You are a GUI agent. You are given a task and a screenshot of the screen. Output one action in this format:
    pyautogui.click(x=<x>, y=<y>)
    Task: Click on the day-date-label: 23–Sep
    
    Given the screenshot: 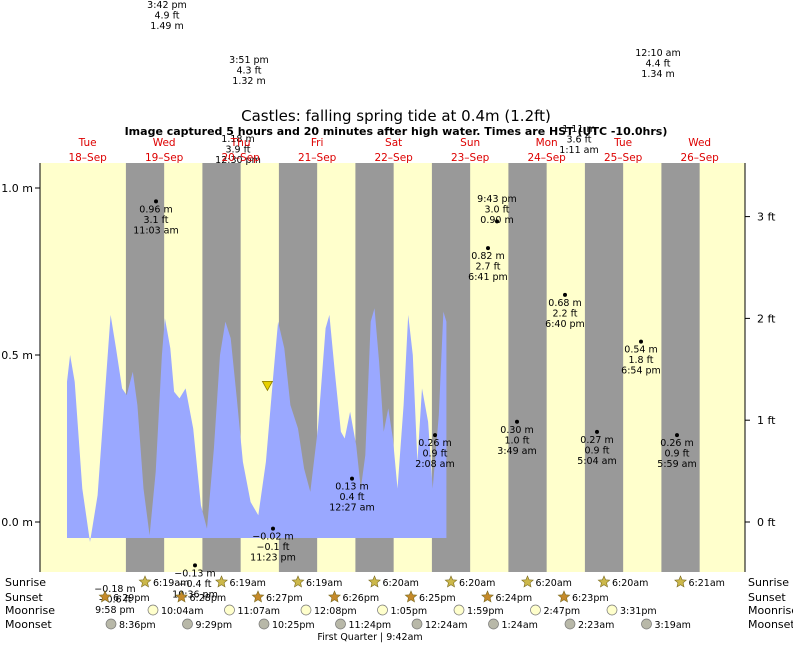 What is the action you would take?
    pyautogui.click(x=470, y=158)
    